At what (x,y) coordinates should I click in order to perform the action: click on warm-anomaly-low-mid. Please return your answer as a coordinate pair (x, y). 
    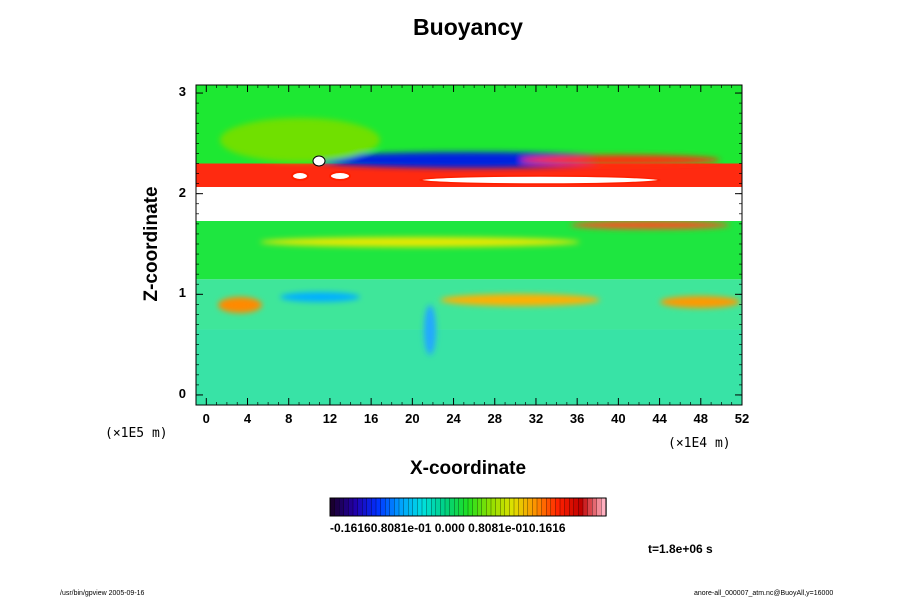
    Looking at the image, I should click on (520, 300).